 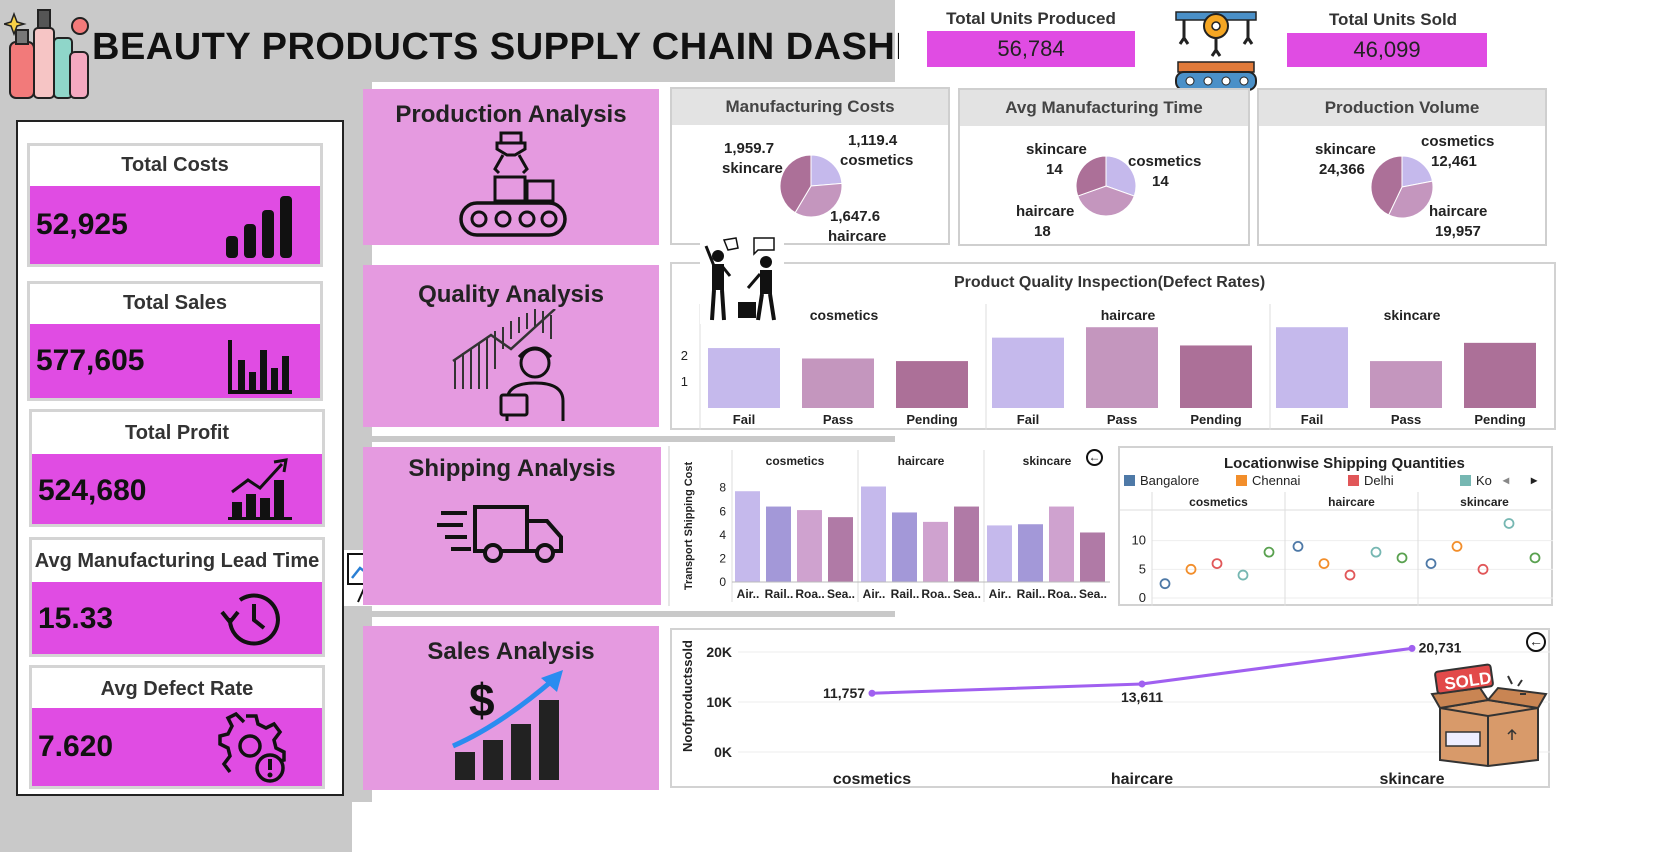 What do you see at coordinates (259, 227) in the screenshot?
I see `bar-chart-icon` at bounding box center [259, 227].